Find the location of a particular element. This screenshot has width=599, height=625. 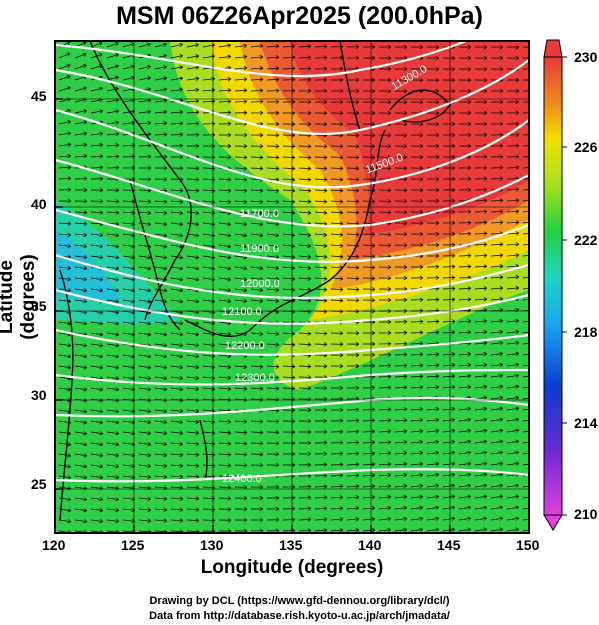

colorbar-tick-label: 218 is located at coordinates (586, 332).